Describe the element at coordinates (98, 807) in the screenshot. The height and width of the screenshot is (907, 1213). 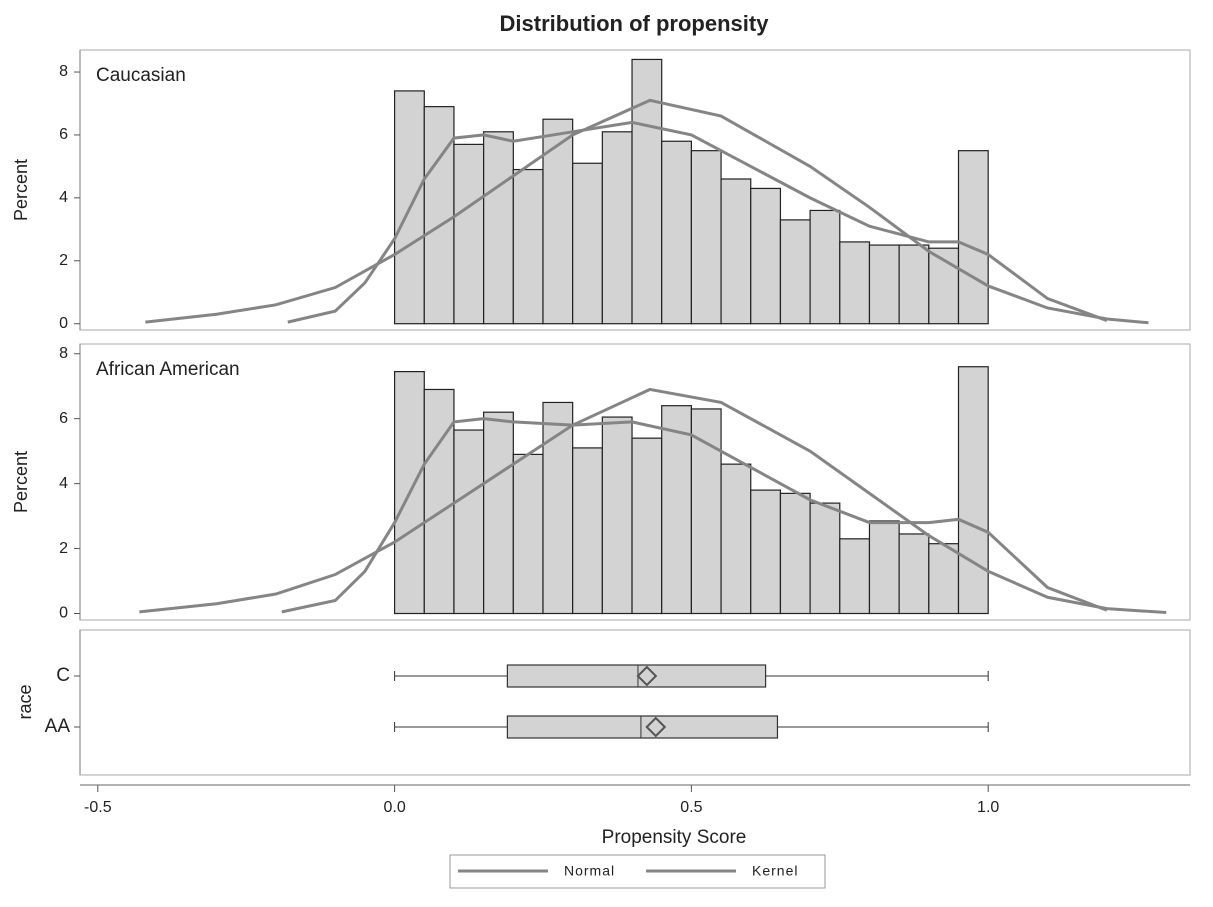
I see `x-tick-label: -0.5` at that location.